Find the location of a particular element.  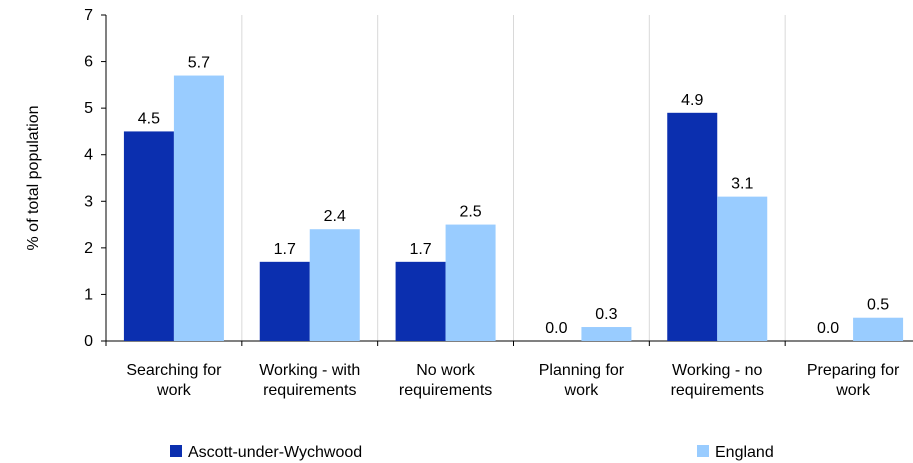

legend-label: Ascott-under-Wychwood is located at coordinates (275, 452).